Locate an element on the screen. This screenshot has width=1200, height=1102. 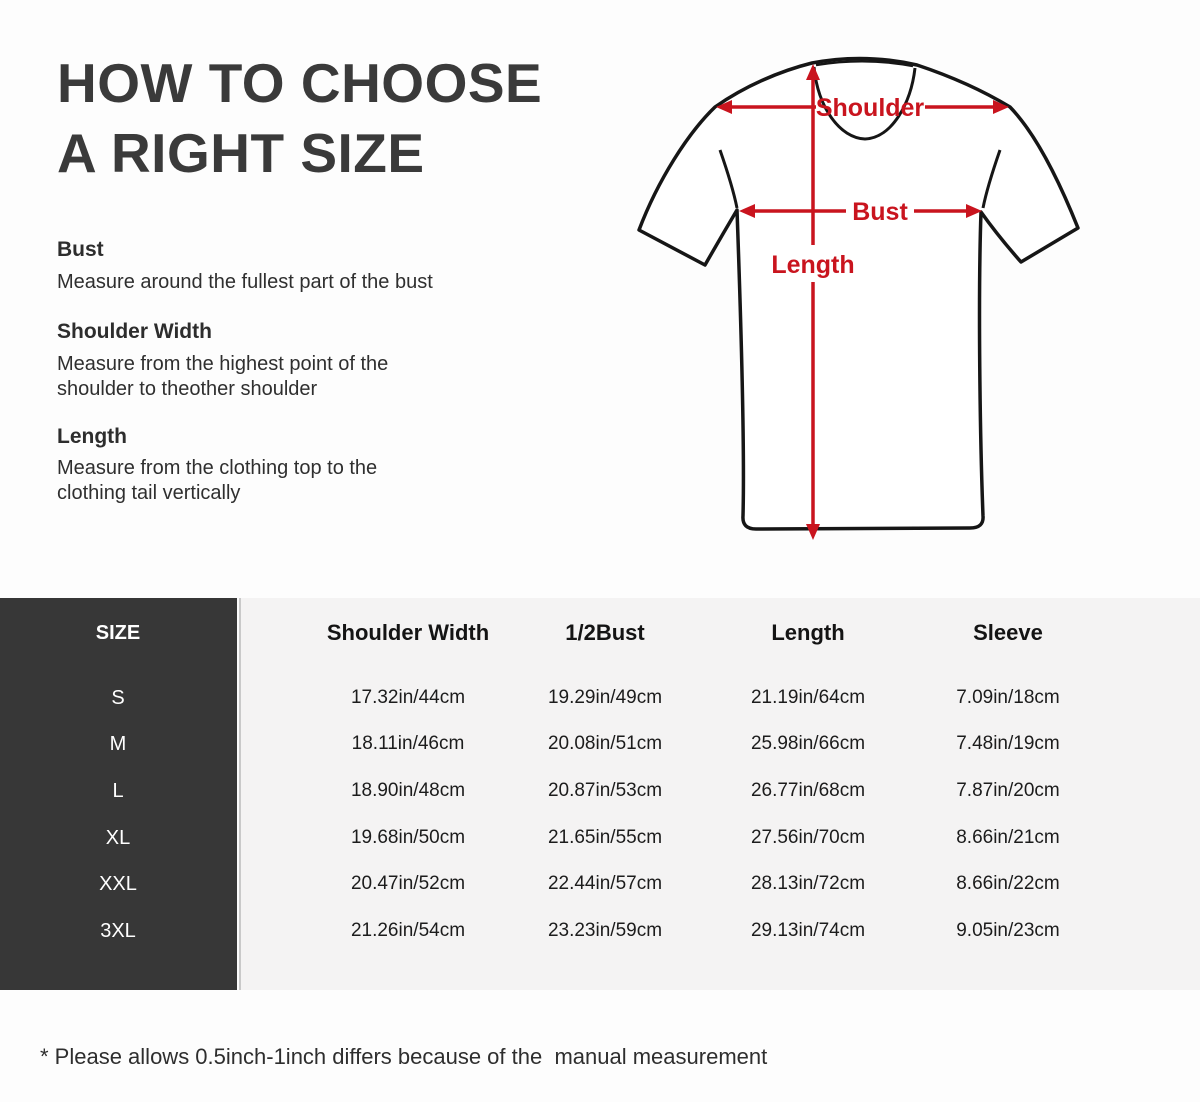
size-cell: M is located at coordinates (118, 744).